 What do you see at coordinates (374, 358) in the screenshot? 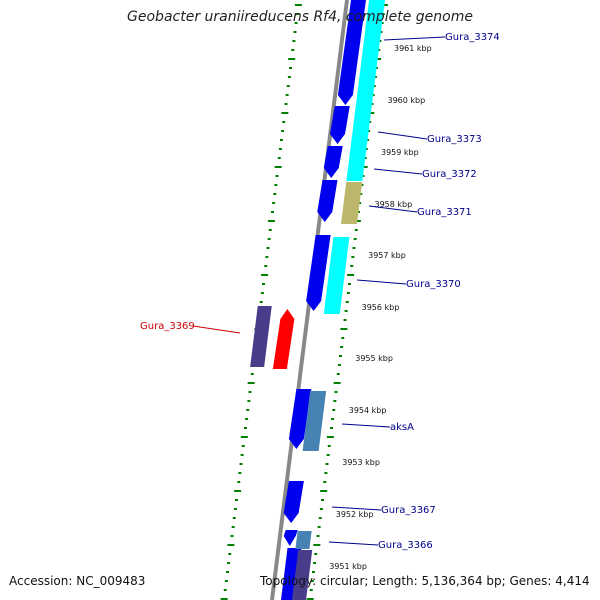
I see `kbp-scale-label: 3955 kbp` at bounding box center [374, 358].